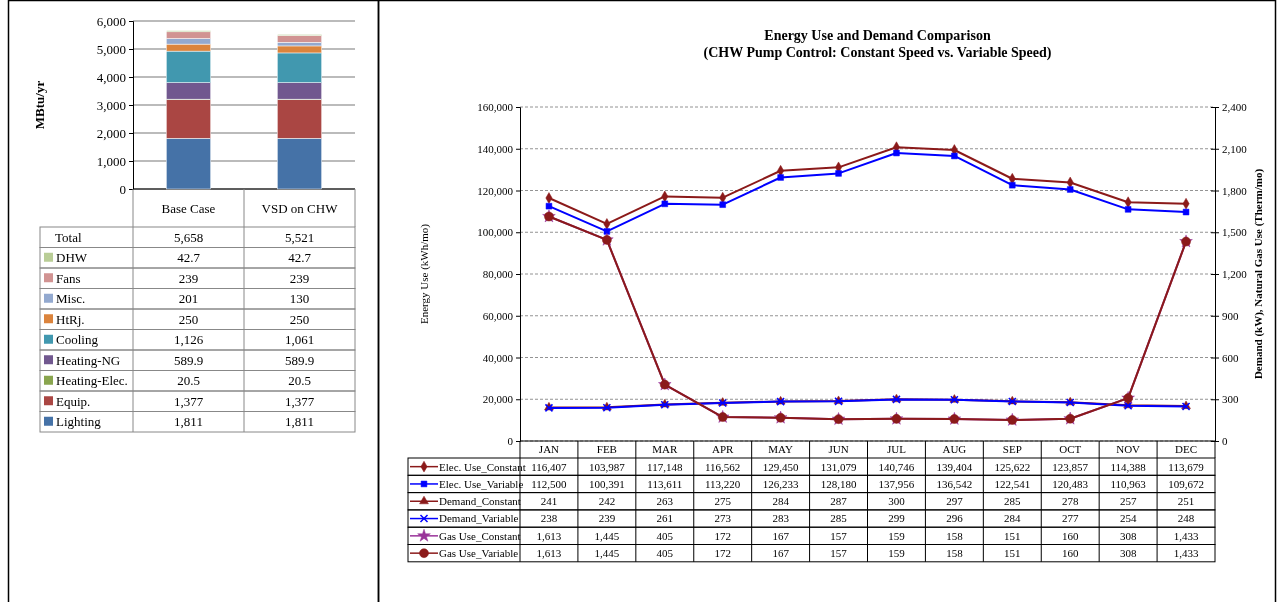 This screenshot has height=602, width=1283. What do you see at coordinates (607, 466) in the screenshot?
I see `data-label: 103,987` at bounding box center [607, 466].